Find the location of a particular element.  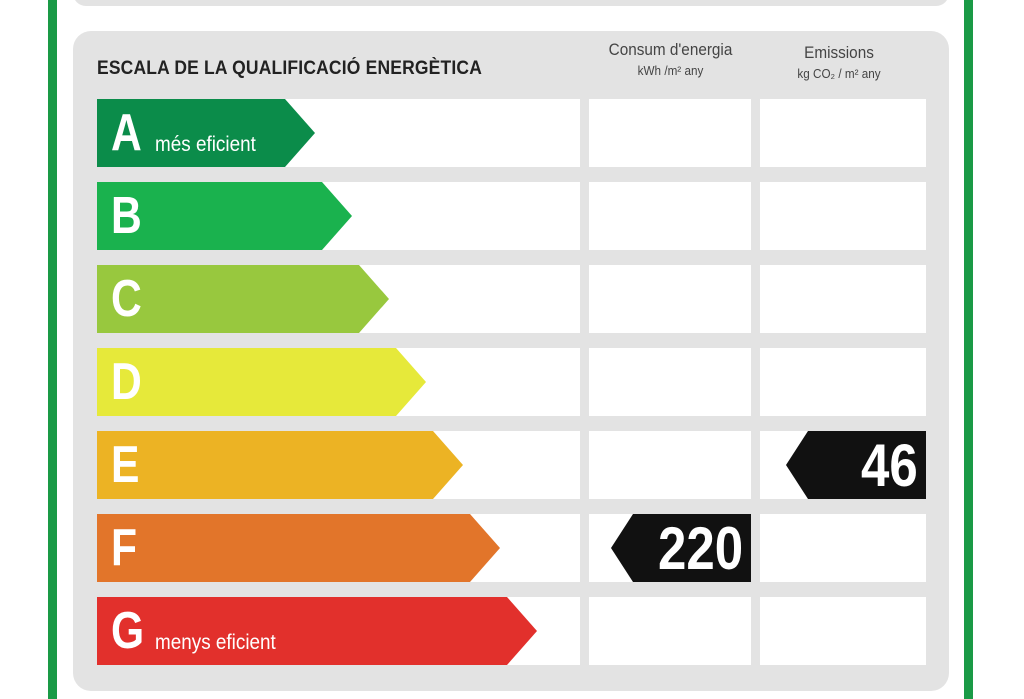

consum-cell-g is located at coordinates (670, 631).